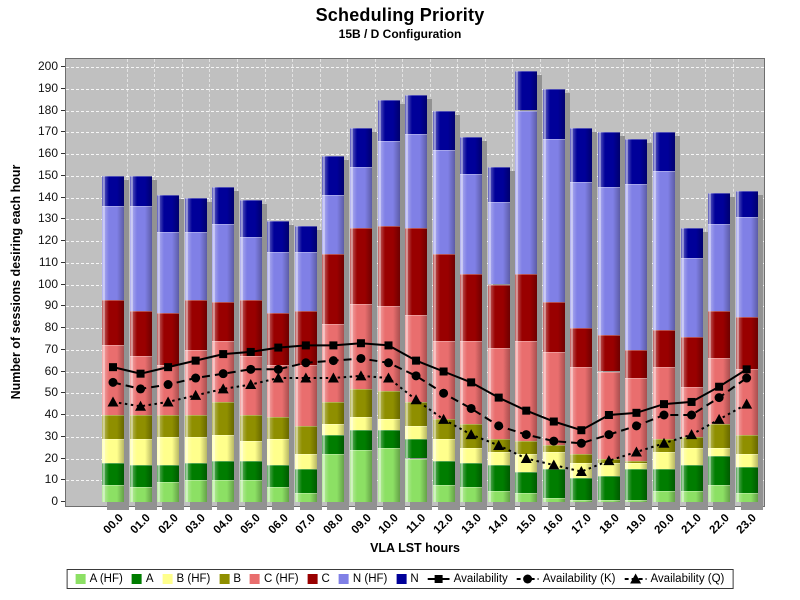 This screenshot has height=600, width=800. What do you see at coordinates (415, 548) in the screenshot?
I see `x-axis-title: VLA LST hours` at bounding box center [415, 548].